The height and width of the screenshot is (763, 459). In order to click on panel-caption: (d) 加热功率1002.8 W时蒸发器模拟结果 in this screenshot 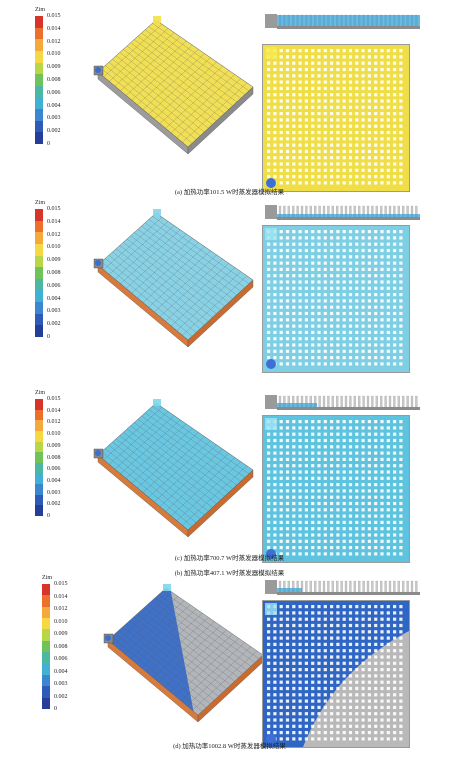, I will do `click(229, 746)`.